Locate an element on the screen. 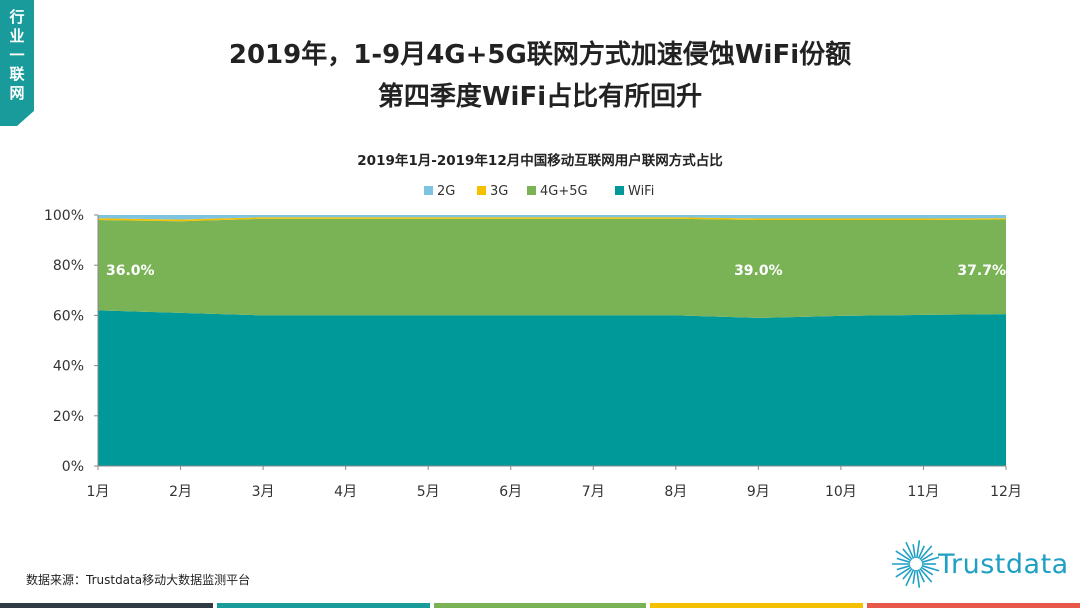 This screenshot has height=608, width=1080. x-tick-label: 9月 is located at coordinates (758, 492).